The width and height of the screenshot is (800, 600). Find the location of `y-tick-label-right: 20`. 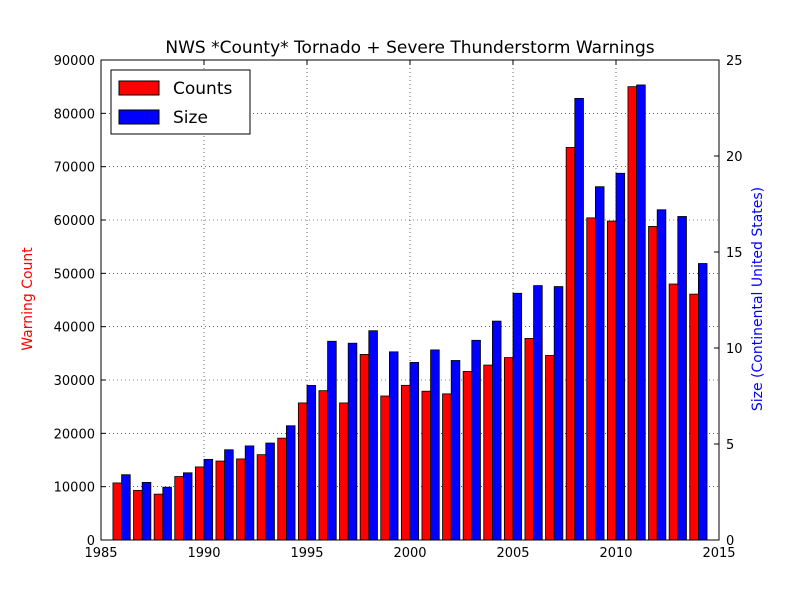

y-tick-label-right: 20 is located at coordinates (734, 157).